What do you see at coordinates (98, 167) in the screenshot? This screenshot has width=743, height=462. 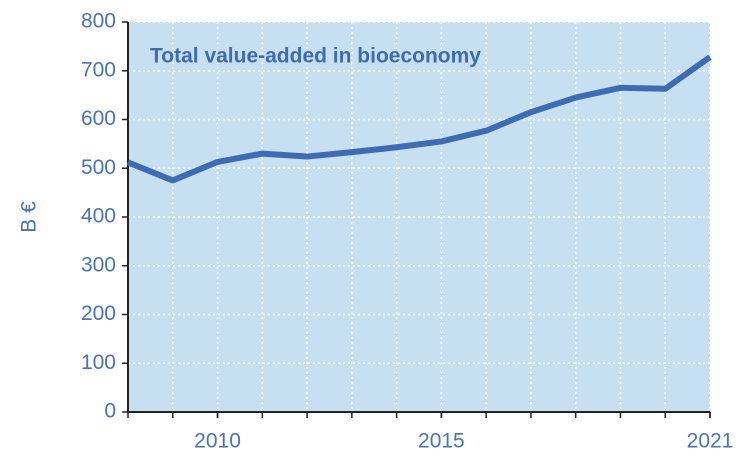 I see `y-tick-label: 500` at bounding box center [98, 167].